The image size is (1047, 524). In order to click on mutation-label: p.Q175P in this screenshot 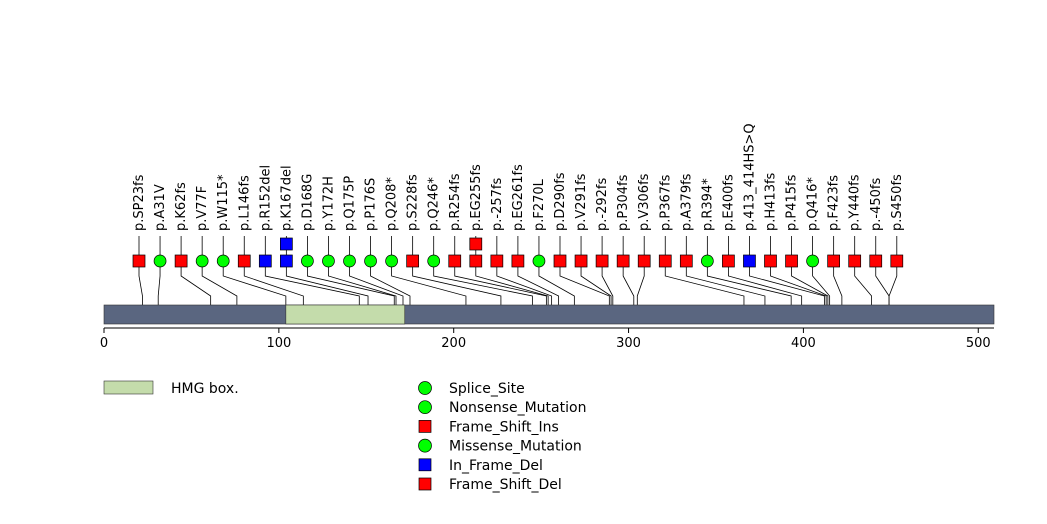, I will do `click(350, 203)`.